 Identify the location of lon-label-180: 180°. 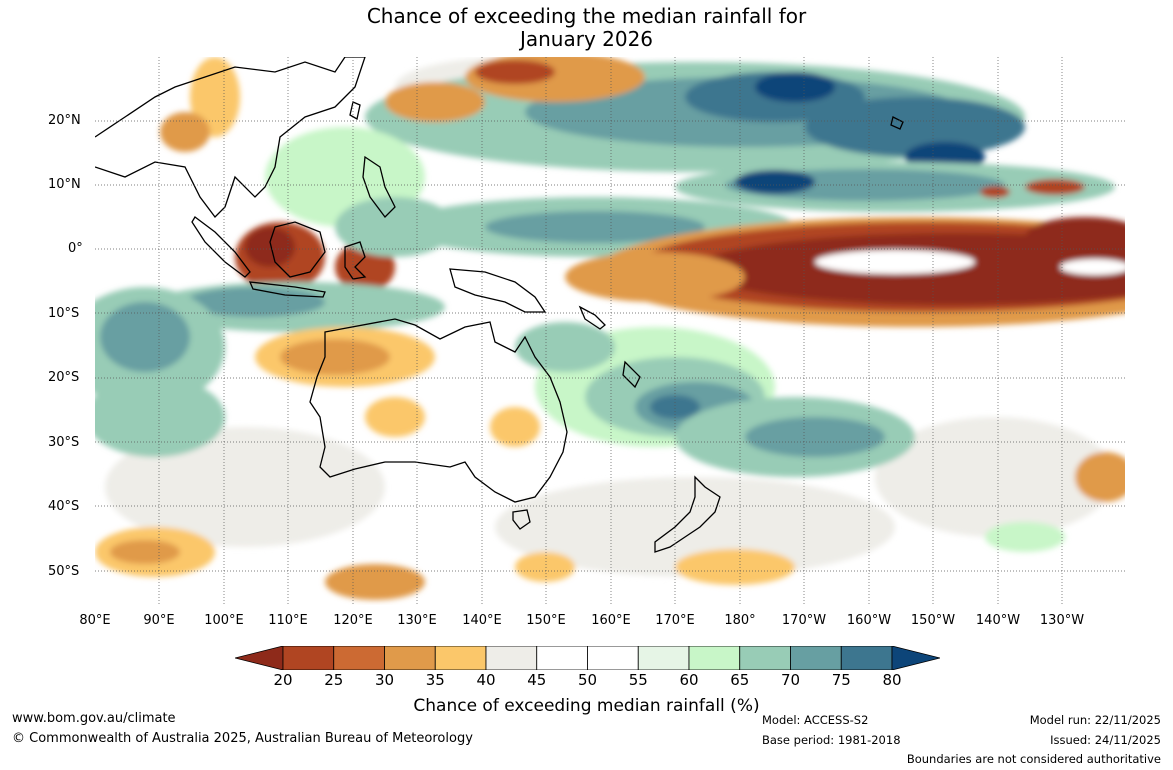
(740, 620).